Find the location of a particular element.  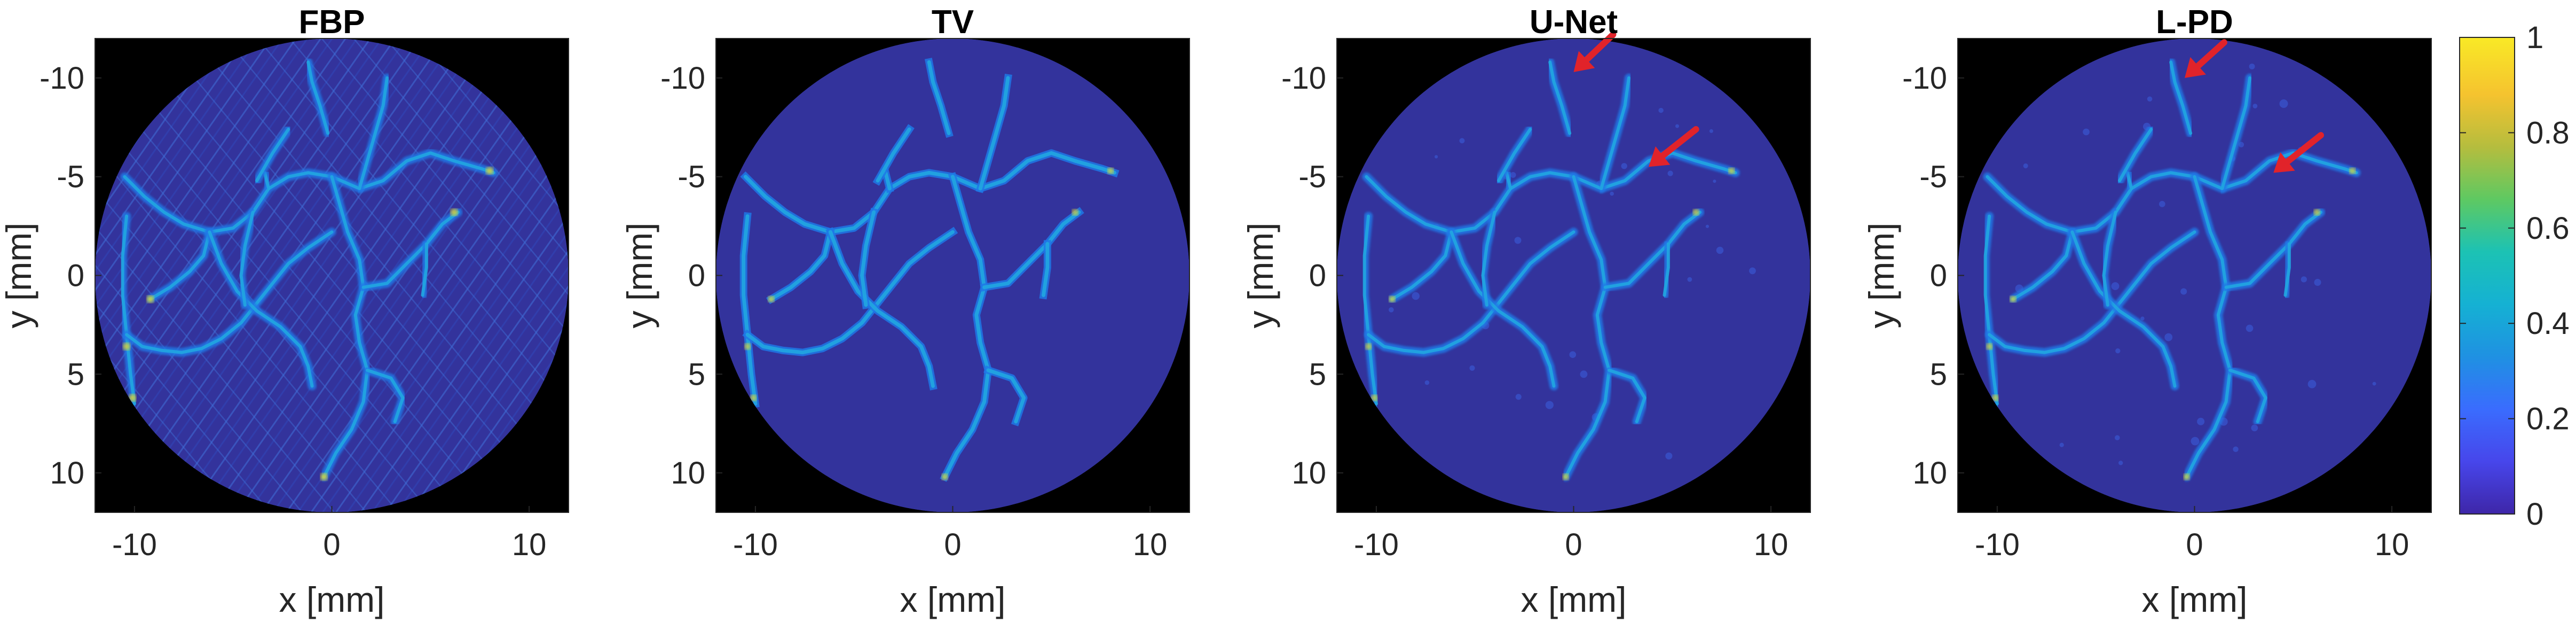

colorbar-tick-label: 0.6 is located at coordinates (2548, 229).